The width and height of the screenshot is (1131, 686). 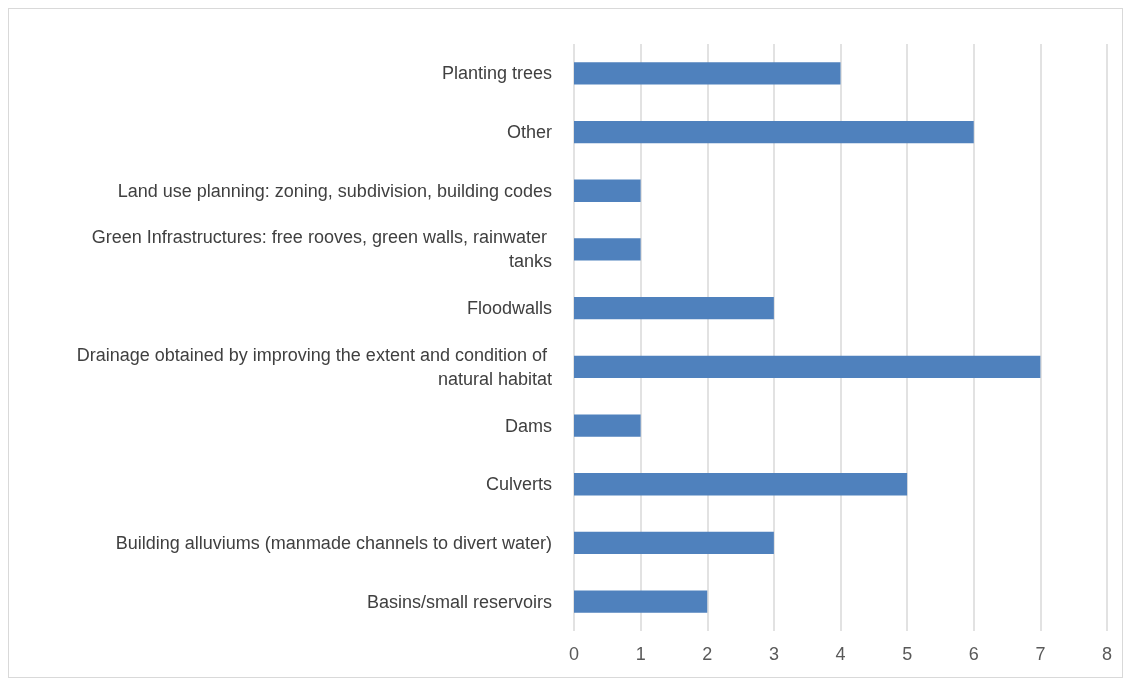 What do you see at coordinates (321, 249) in the screenshot?
I see `y-tick-label: Green Infrastructures: free rooves, green walls, rainwater tanks` at bounding box center [321, 249].